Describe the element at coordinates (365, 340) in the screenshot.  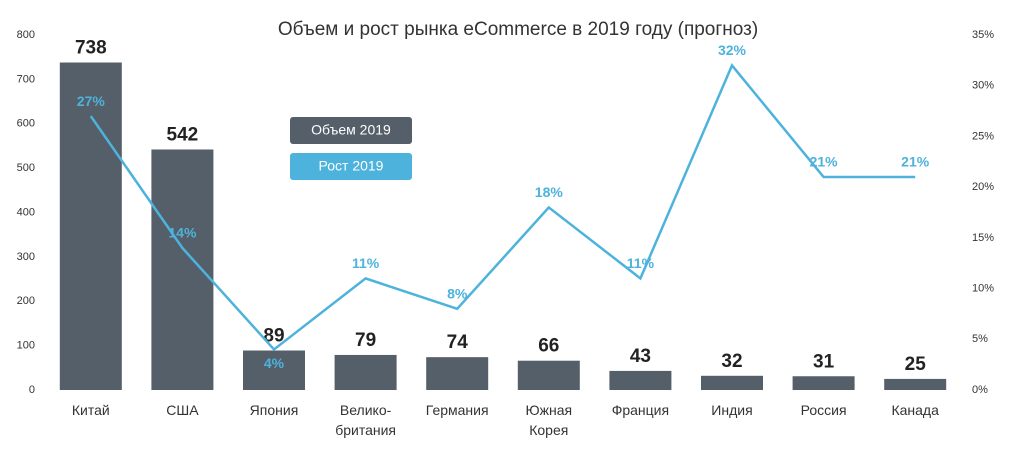
I see `bar-value-label: 79` at that location.